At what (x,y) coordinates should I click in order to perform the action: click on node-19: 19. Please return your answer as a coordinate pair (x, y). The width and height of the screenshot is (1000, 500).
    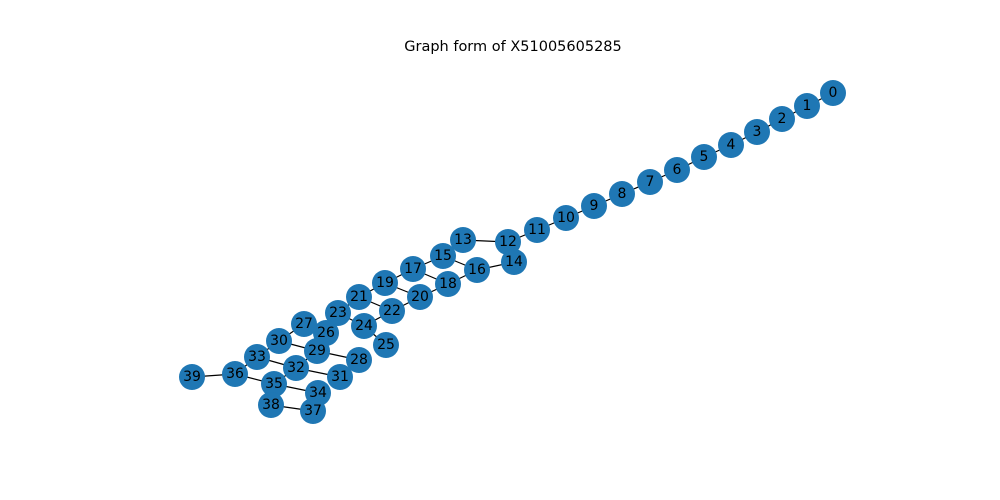
    Looking at the image, I should click on (385, 283).